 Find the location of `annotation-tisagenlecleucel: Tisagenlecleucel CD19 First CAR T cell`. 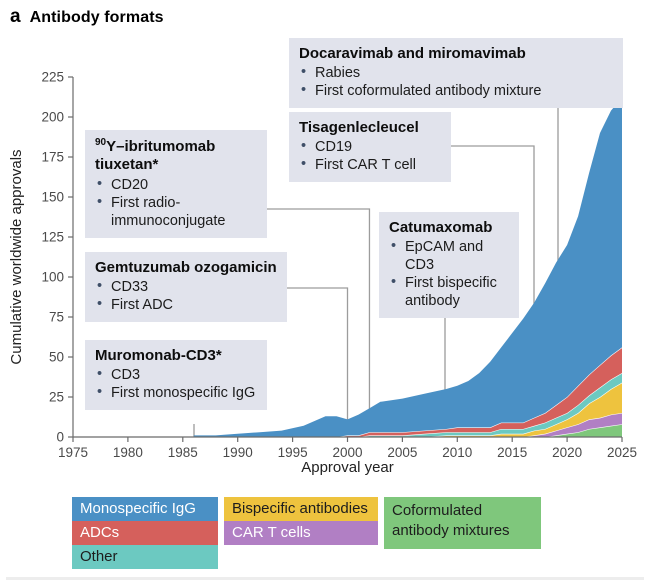

annotation-tisagenlecleucel: Tisagenlecleucel CD19 First CAR T cell is located at coordinates (370, 147).